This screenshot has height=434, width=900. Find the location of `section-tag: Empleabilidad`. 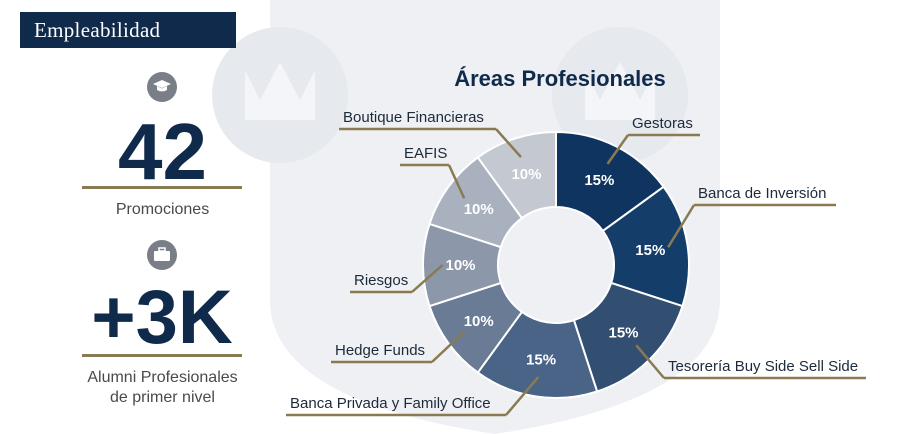

section-tag: Empleabilidad is located at coordinates (128, 30).